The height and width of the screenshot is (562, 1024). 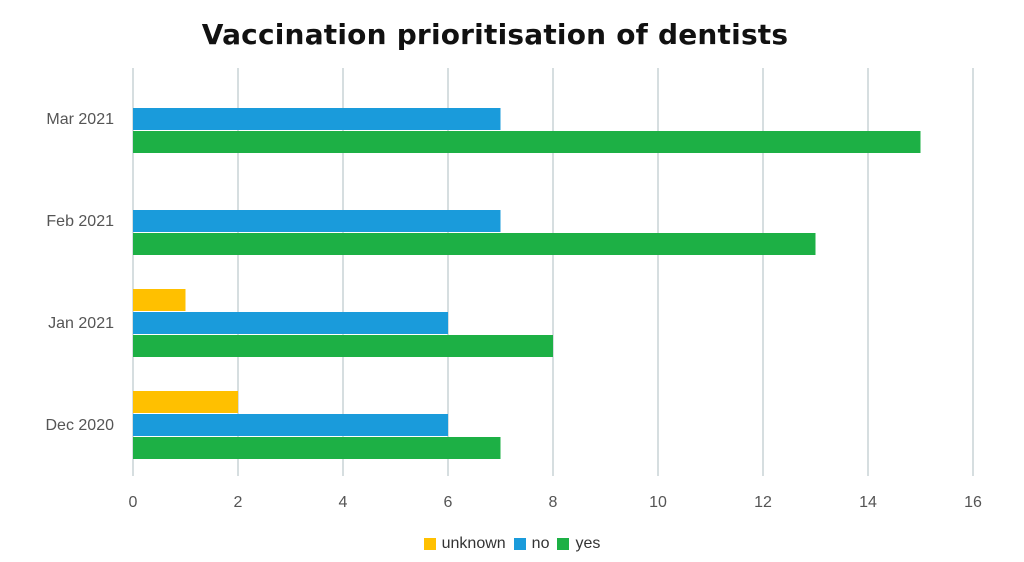 I want to click on legend-label: no, so click(x=540, y=543).